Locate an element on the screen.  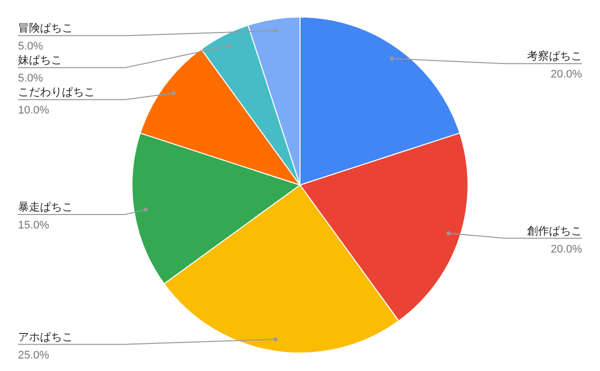
slice-label: 妹ぱちこ is located at coordinates (40, 60).